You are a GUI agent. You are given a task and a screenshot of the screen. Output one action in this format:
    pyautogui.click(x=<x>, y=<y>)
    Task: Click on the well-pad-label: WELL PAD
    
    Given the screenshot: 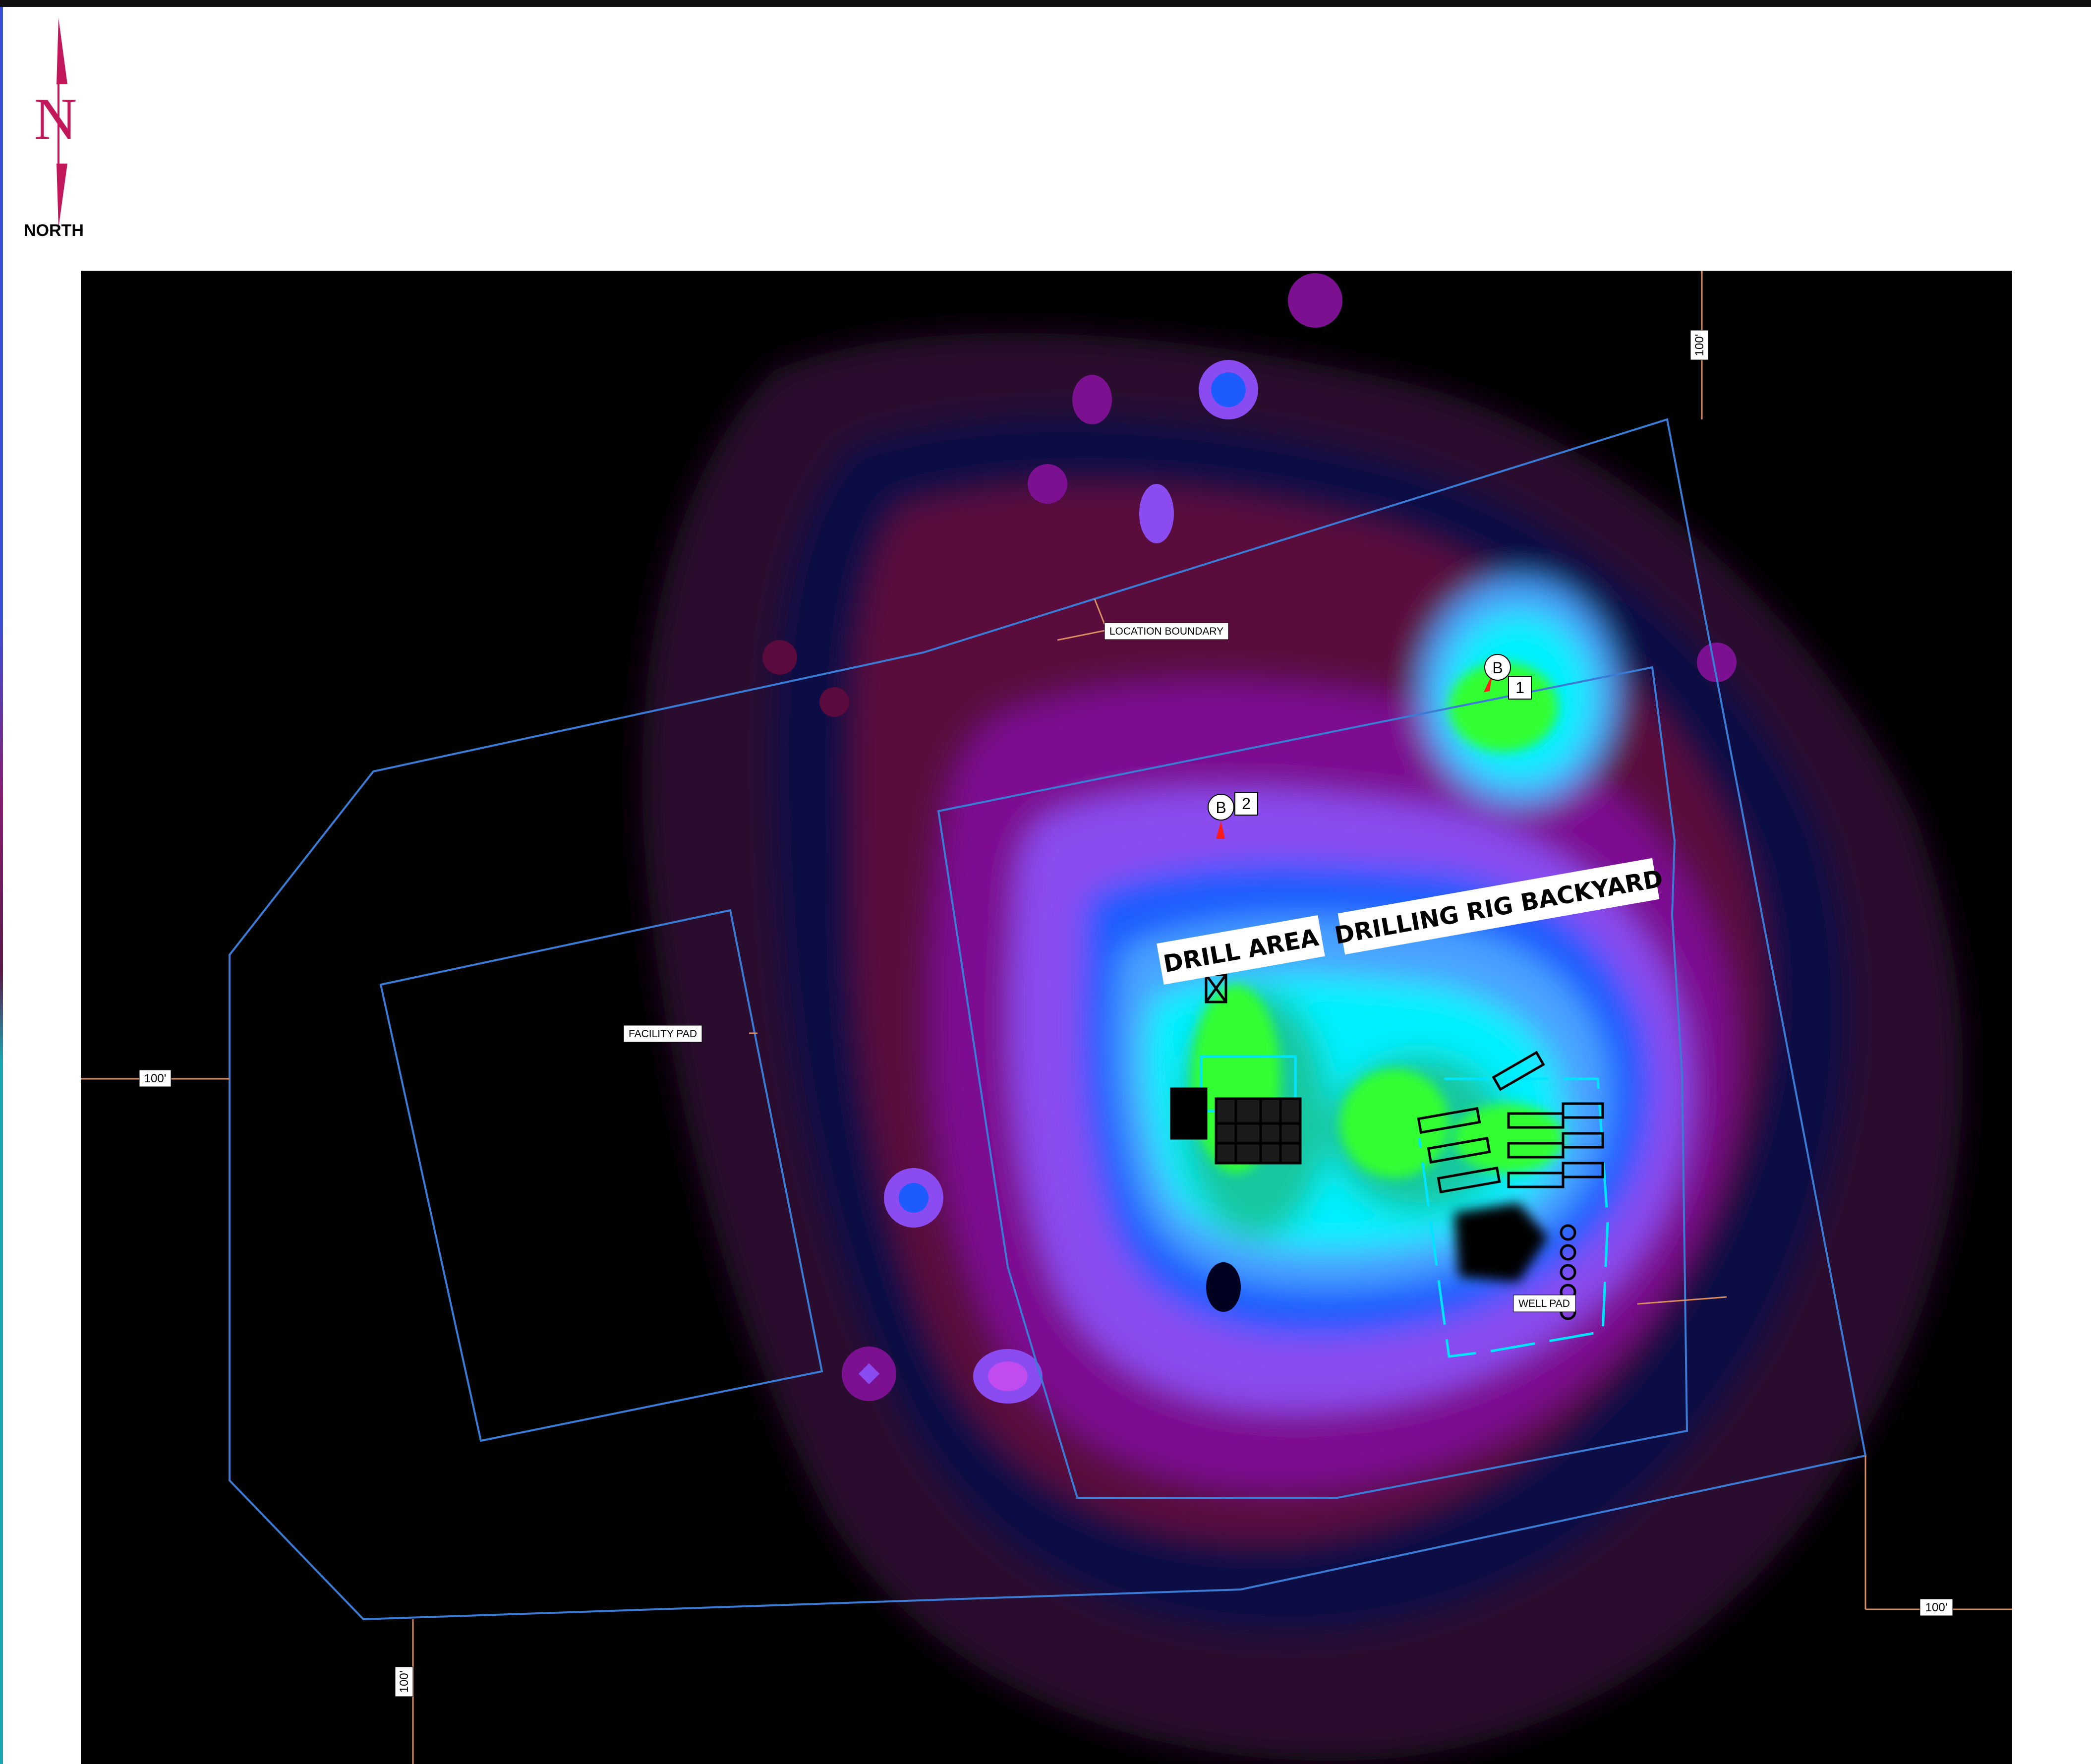 What is the action you would take?
    pyautogui.click(x=1544, y=1303)
    